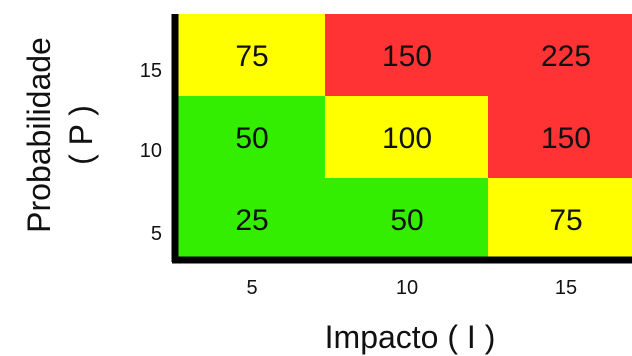  I want to click on x-axis-title: Impacto ( I ), so click(410, 337).